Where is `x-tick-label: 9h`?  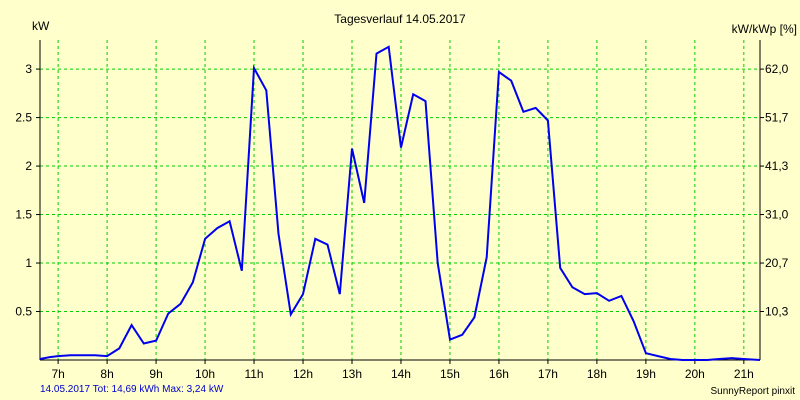
x-tick-label: 9h is located at coordinates (155, 374).